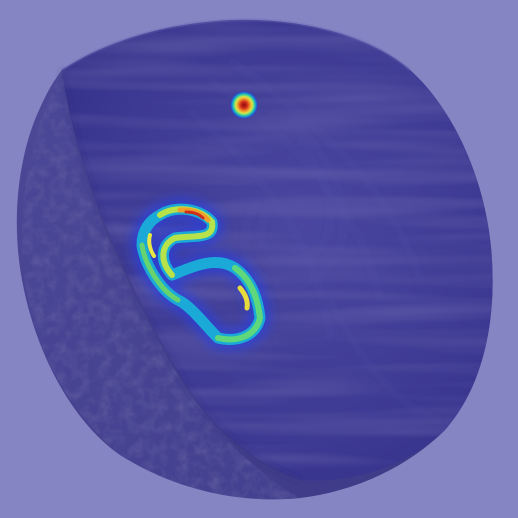 The width and height of the screenshot is (518, 518). Describe the element at coordinates (201, 274) in the screenshot. I see `hotspot-ring` at that location.